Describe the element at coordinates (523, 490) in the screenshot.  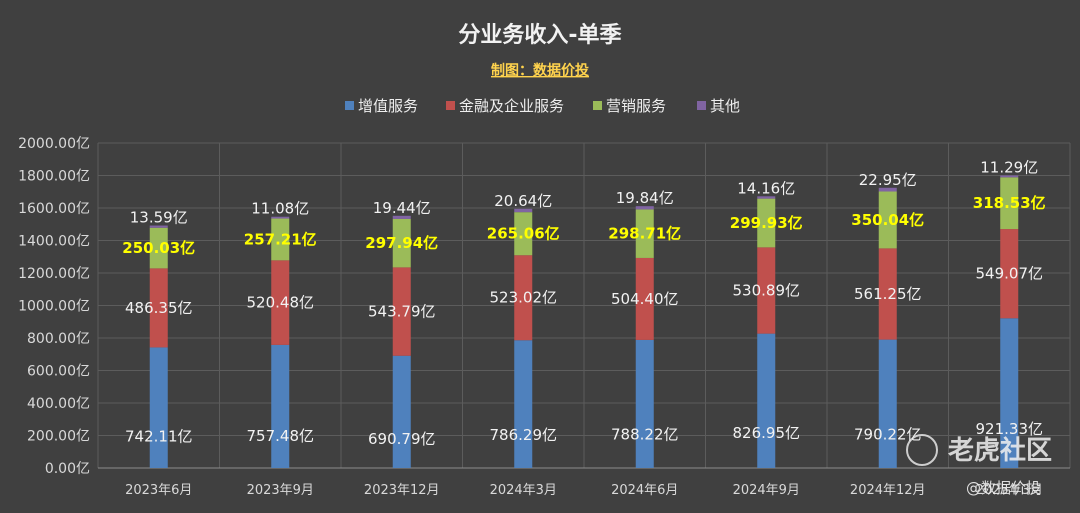
I see `x-tick-label: 2024年3月` at that location.